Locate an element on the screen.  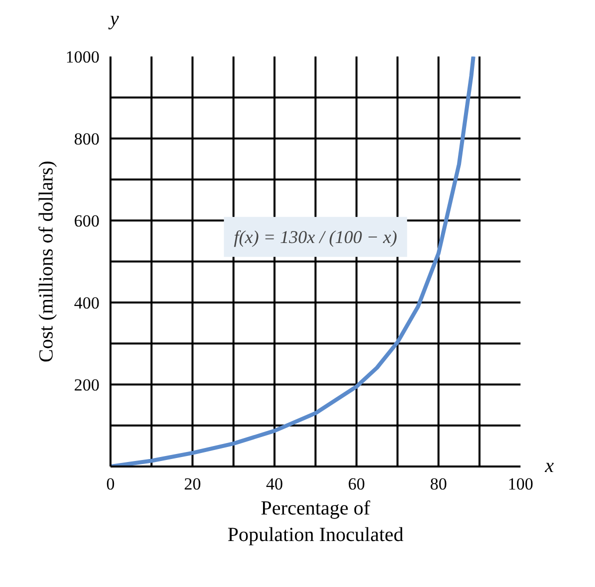
x-tick-label: 40 is located at coordinates (274, 484).